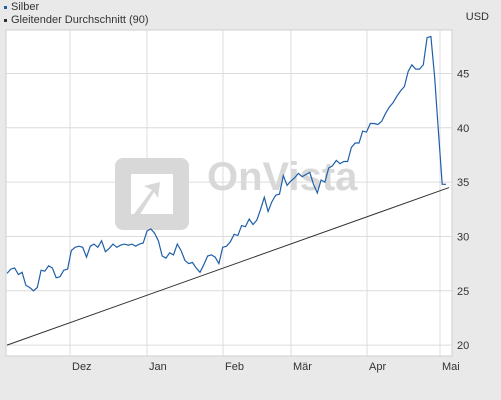 The width and height of the screenshot is (501, 400). What do you see at coordinates (234, 367) in the screenshot?
I see `x-tick-label-Feb: Feb` at bounding box center [234, 367].